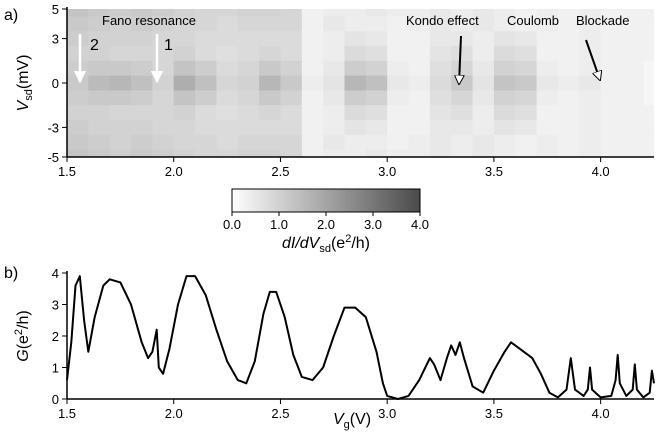  Describe the element at coordinates (11, 273) in the screenshot. I see `panel-label: b)` at that location.